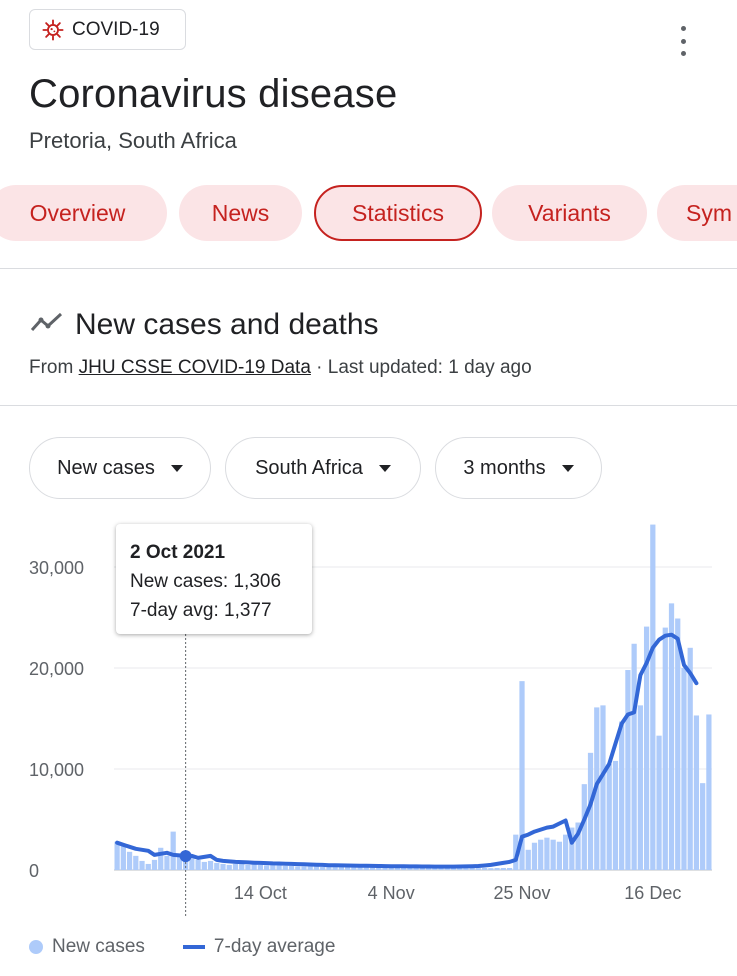  I want to click on topic-tabs: Overview News Statistics Variants Sym, so click(368, 213).